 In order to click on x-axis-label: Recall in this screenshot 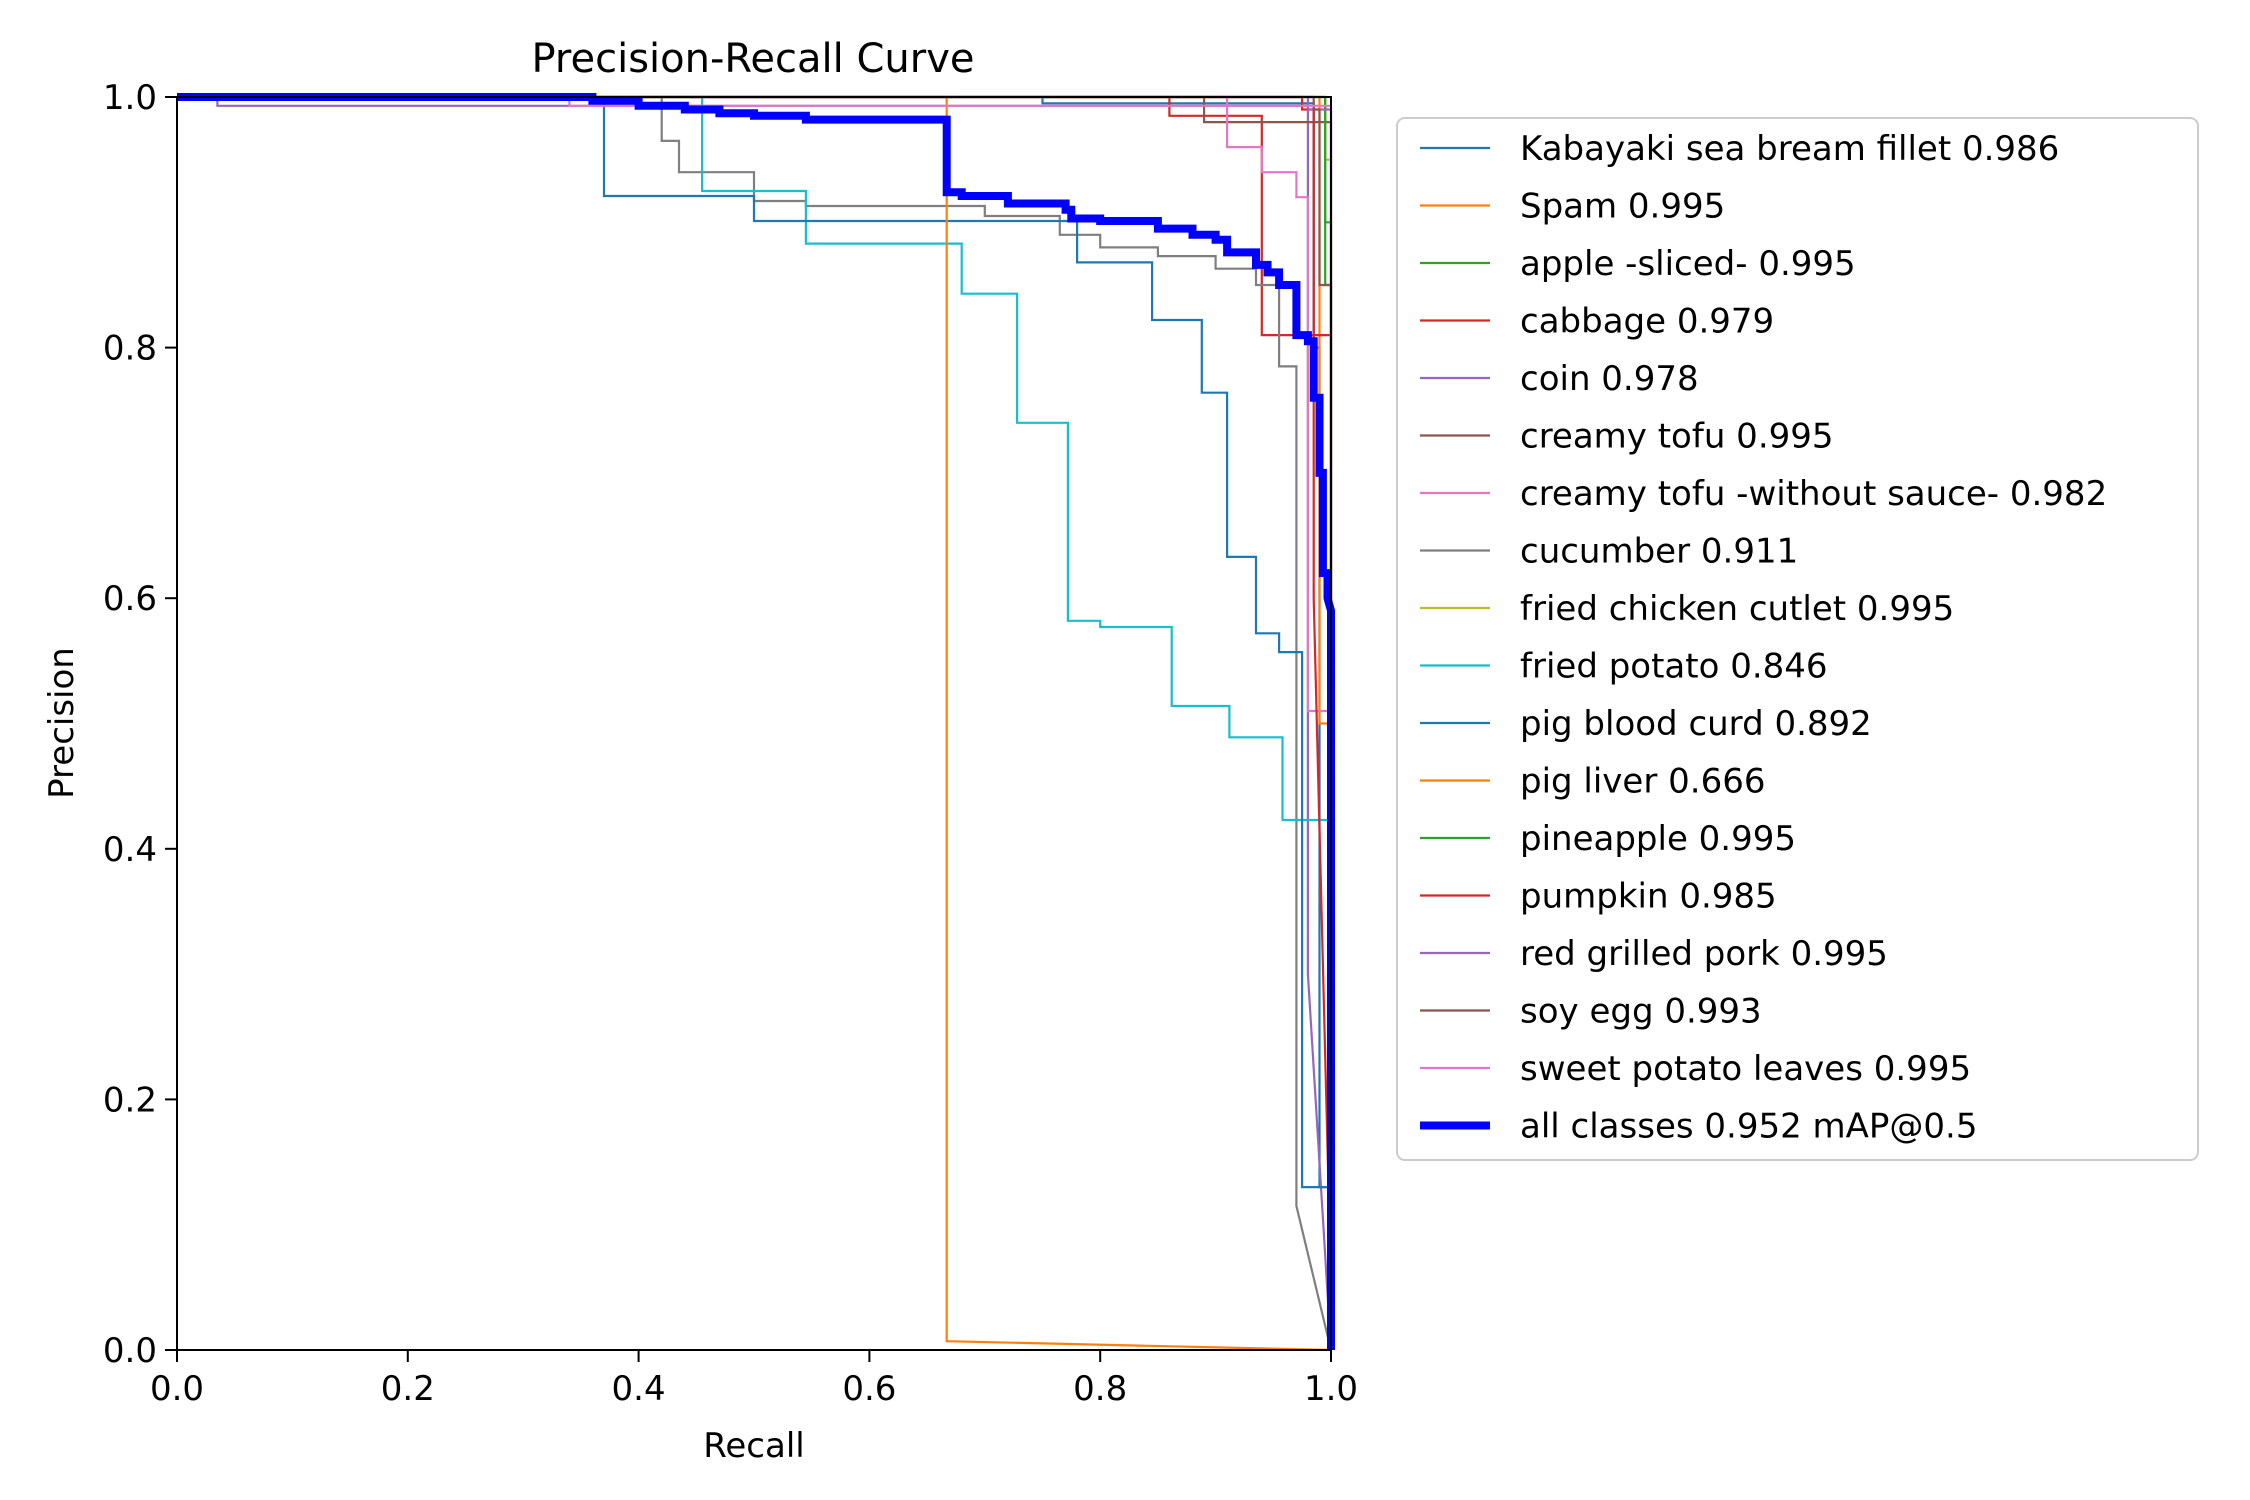, I will do `click(753, 1446)`.